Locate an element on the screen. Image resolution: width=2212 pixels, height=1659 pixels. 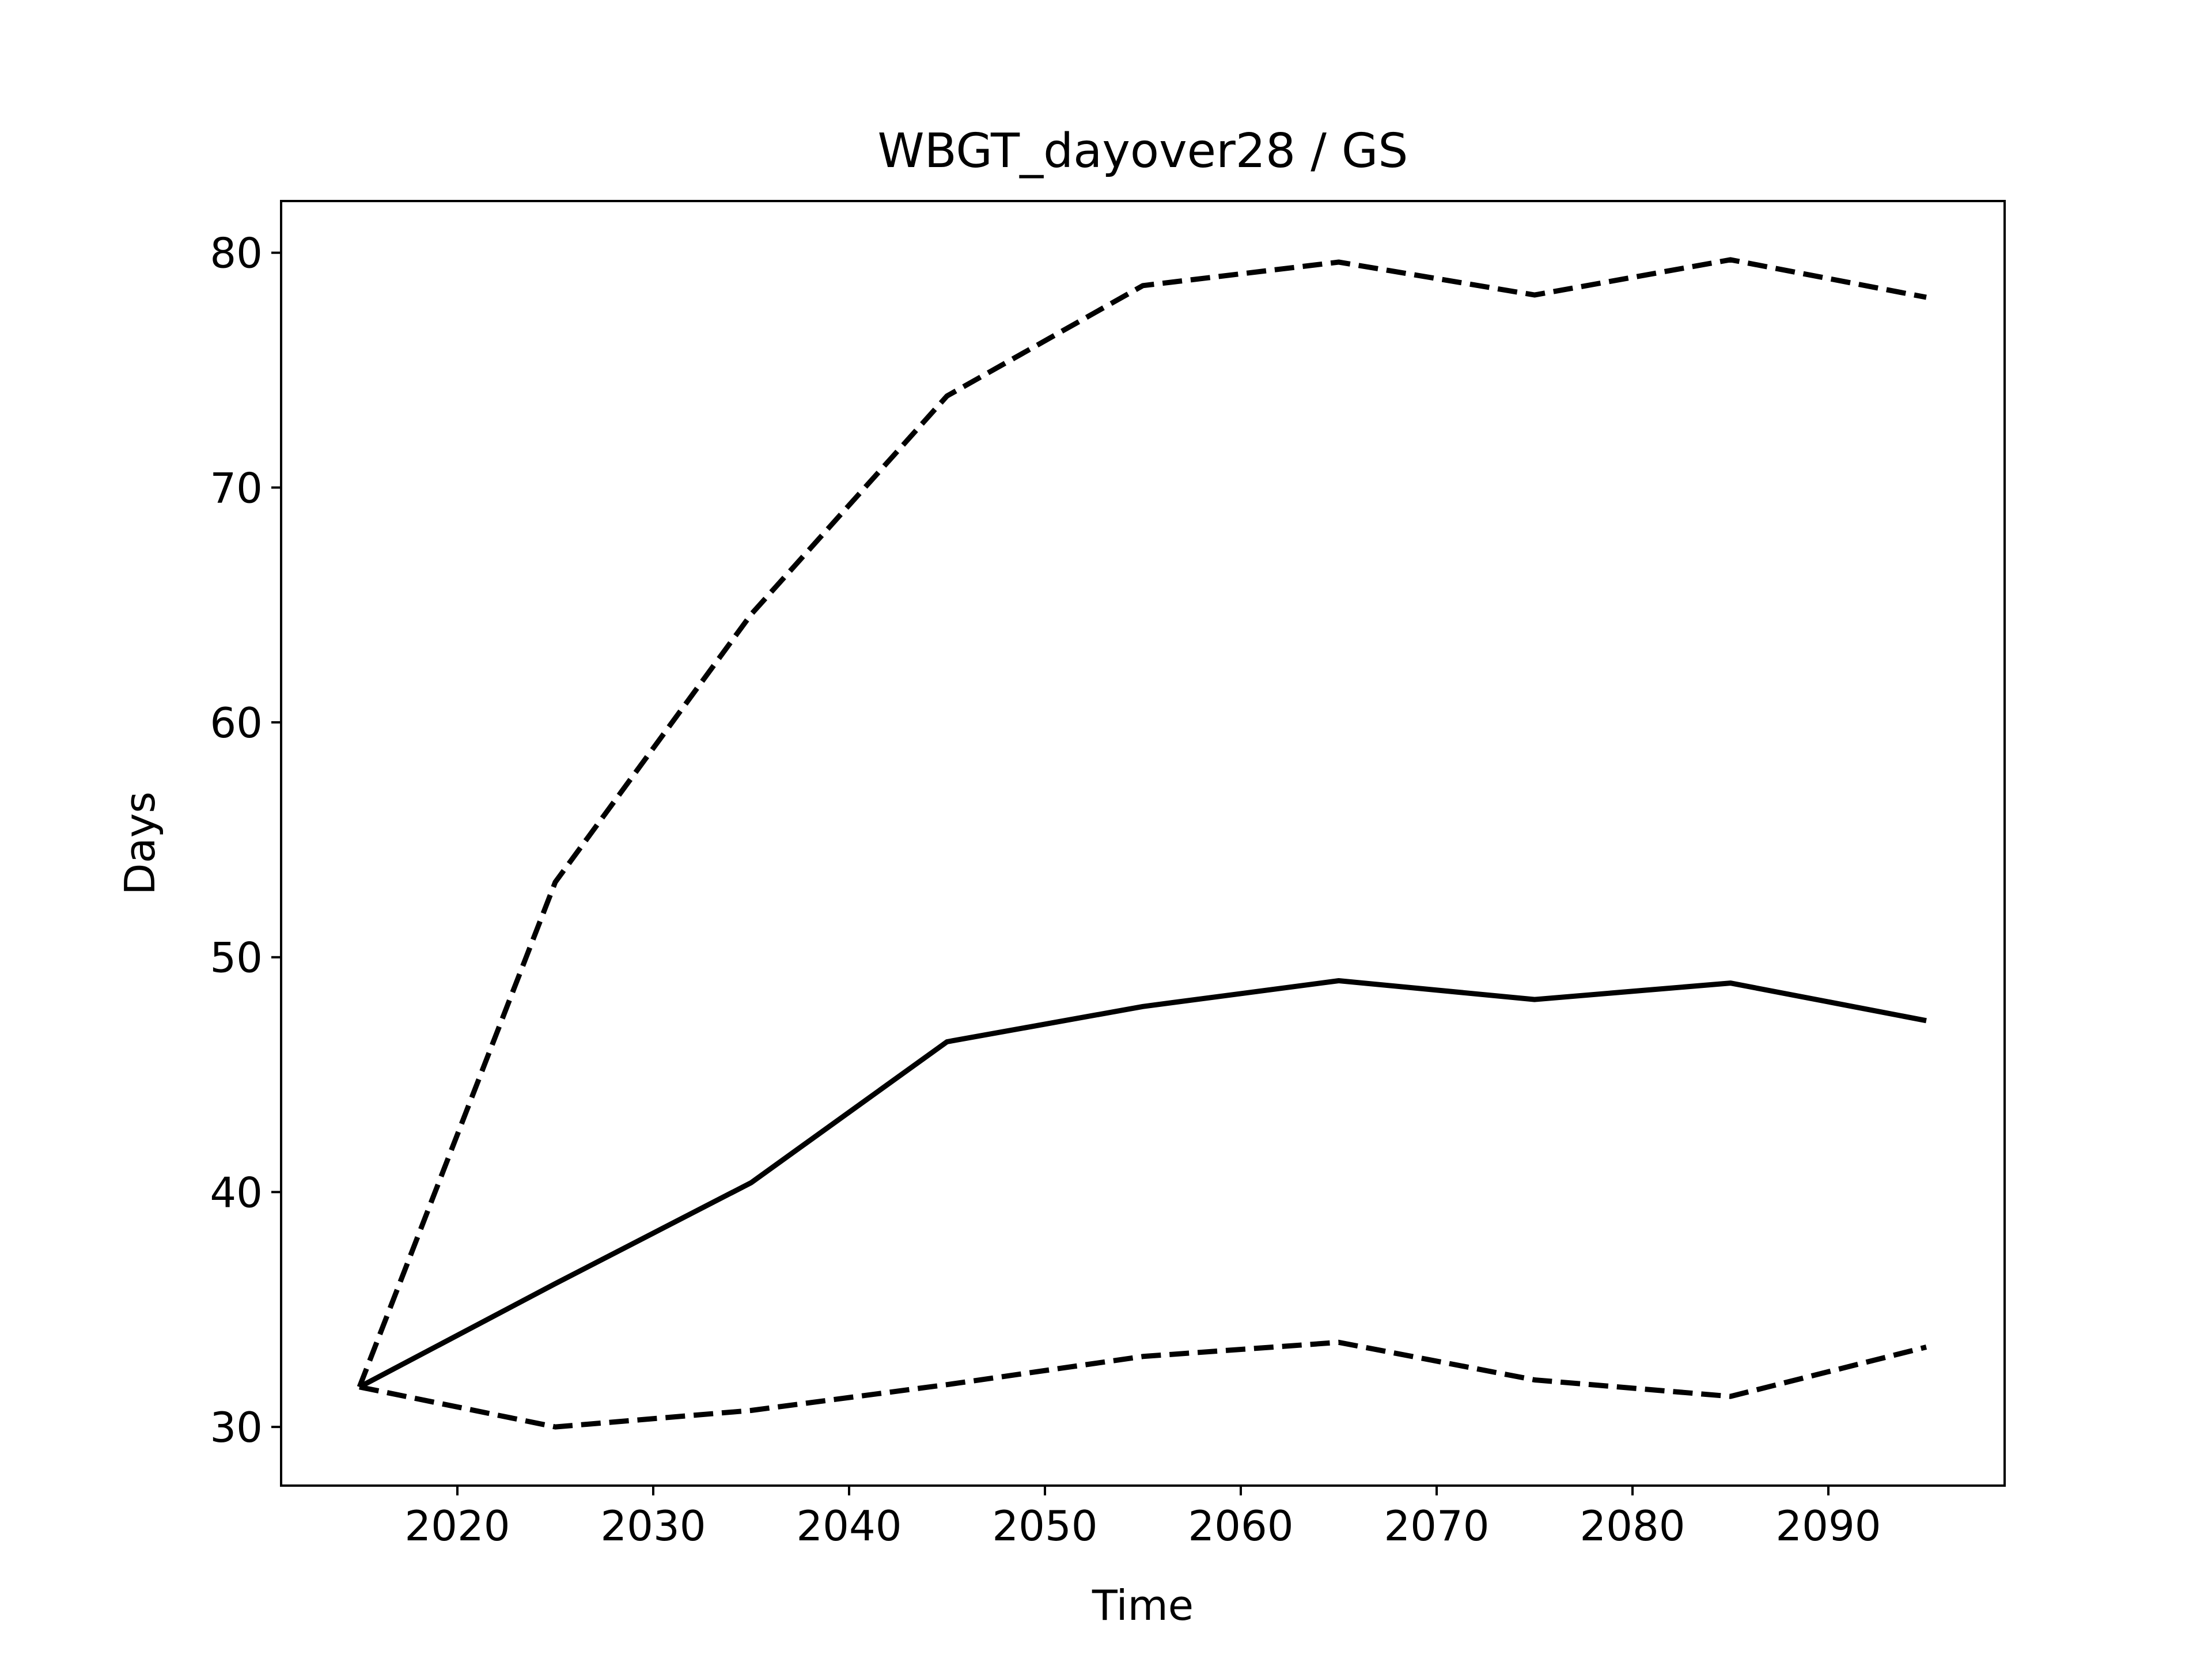
x-tick-label: 2060 is located at coordinates (1240, 1526).